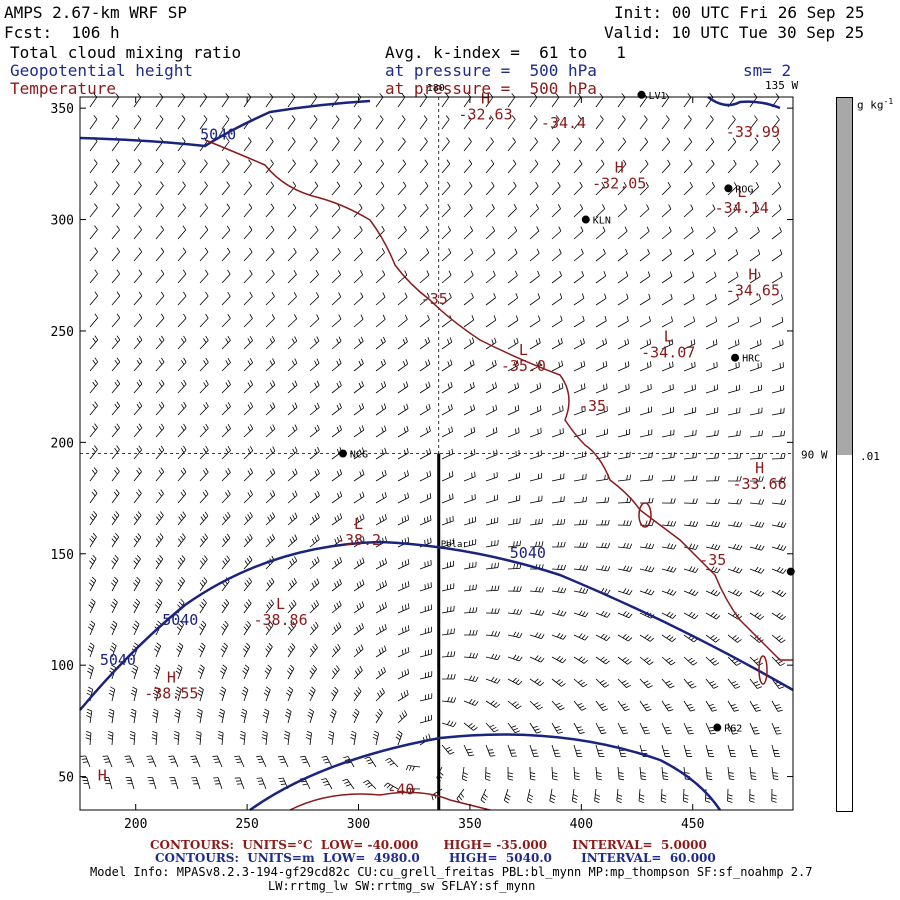 Image resolution: width=900 pixels, height=900 pixels. What do you see at coordinates (742, 208) in the screenshot?
I see `temp-value-label: -34.14` at bounding box center [742, 208].